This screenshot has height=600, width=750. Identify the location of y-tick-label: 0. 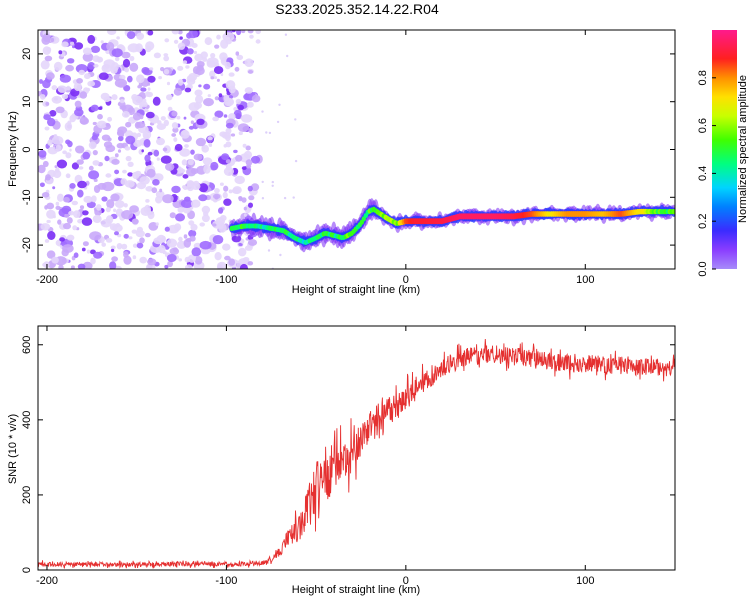
(27, 570).